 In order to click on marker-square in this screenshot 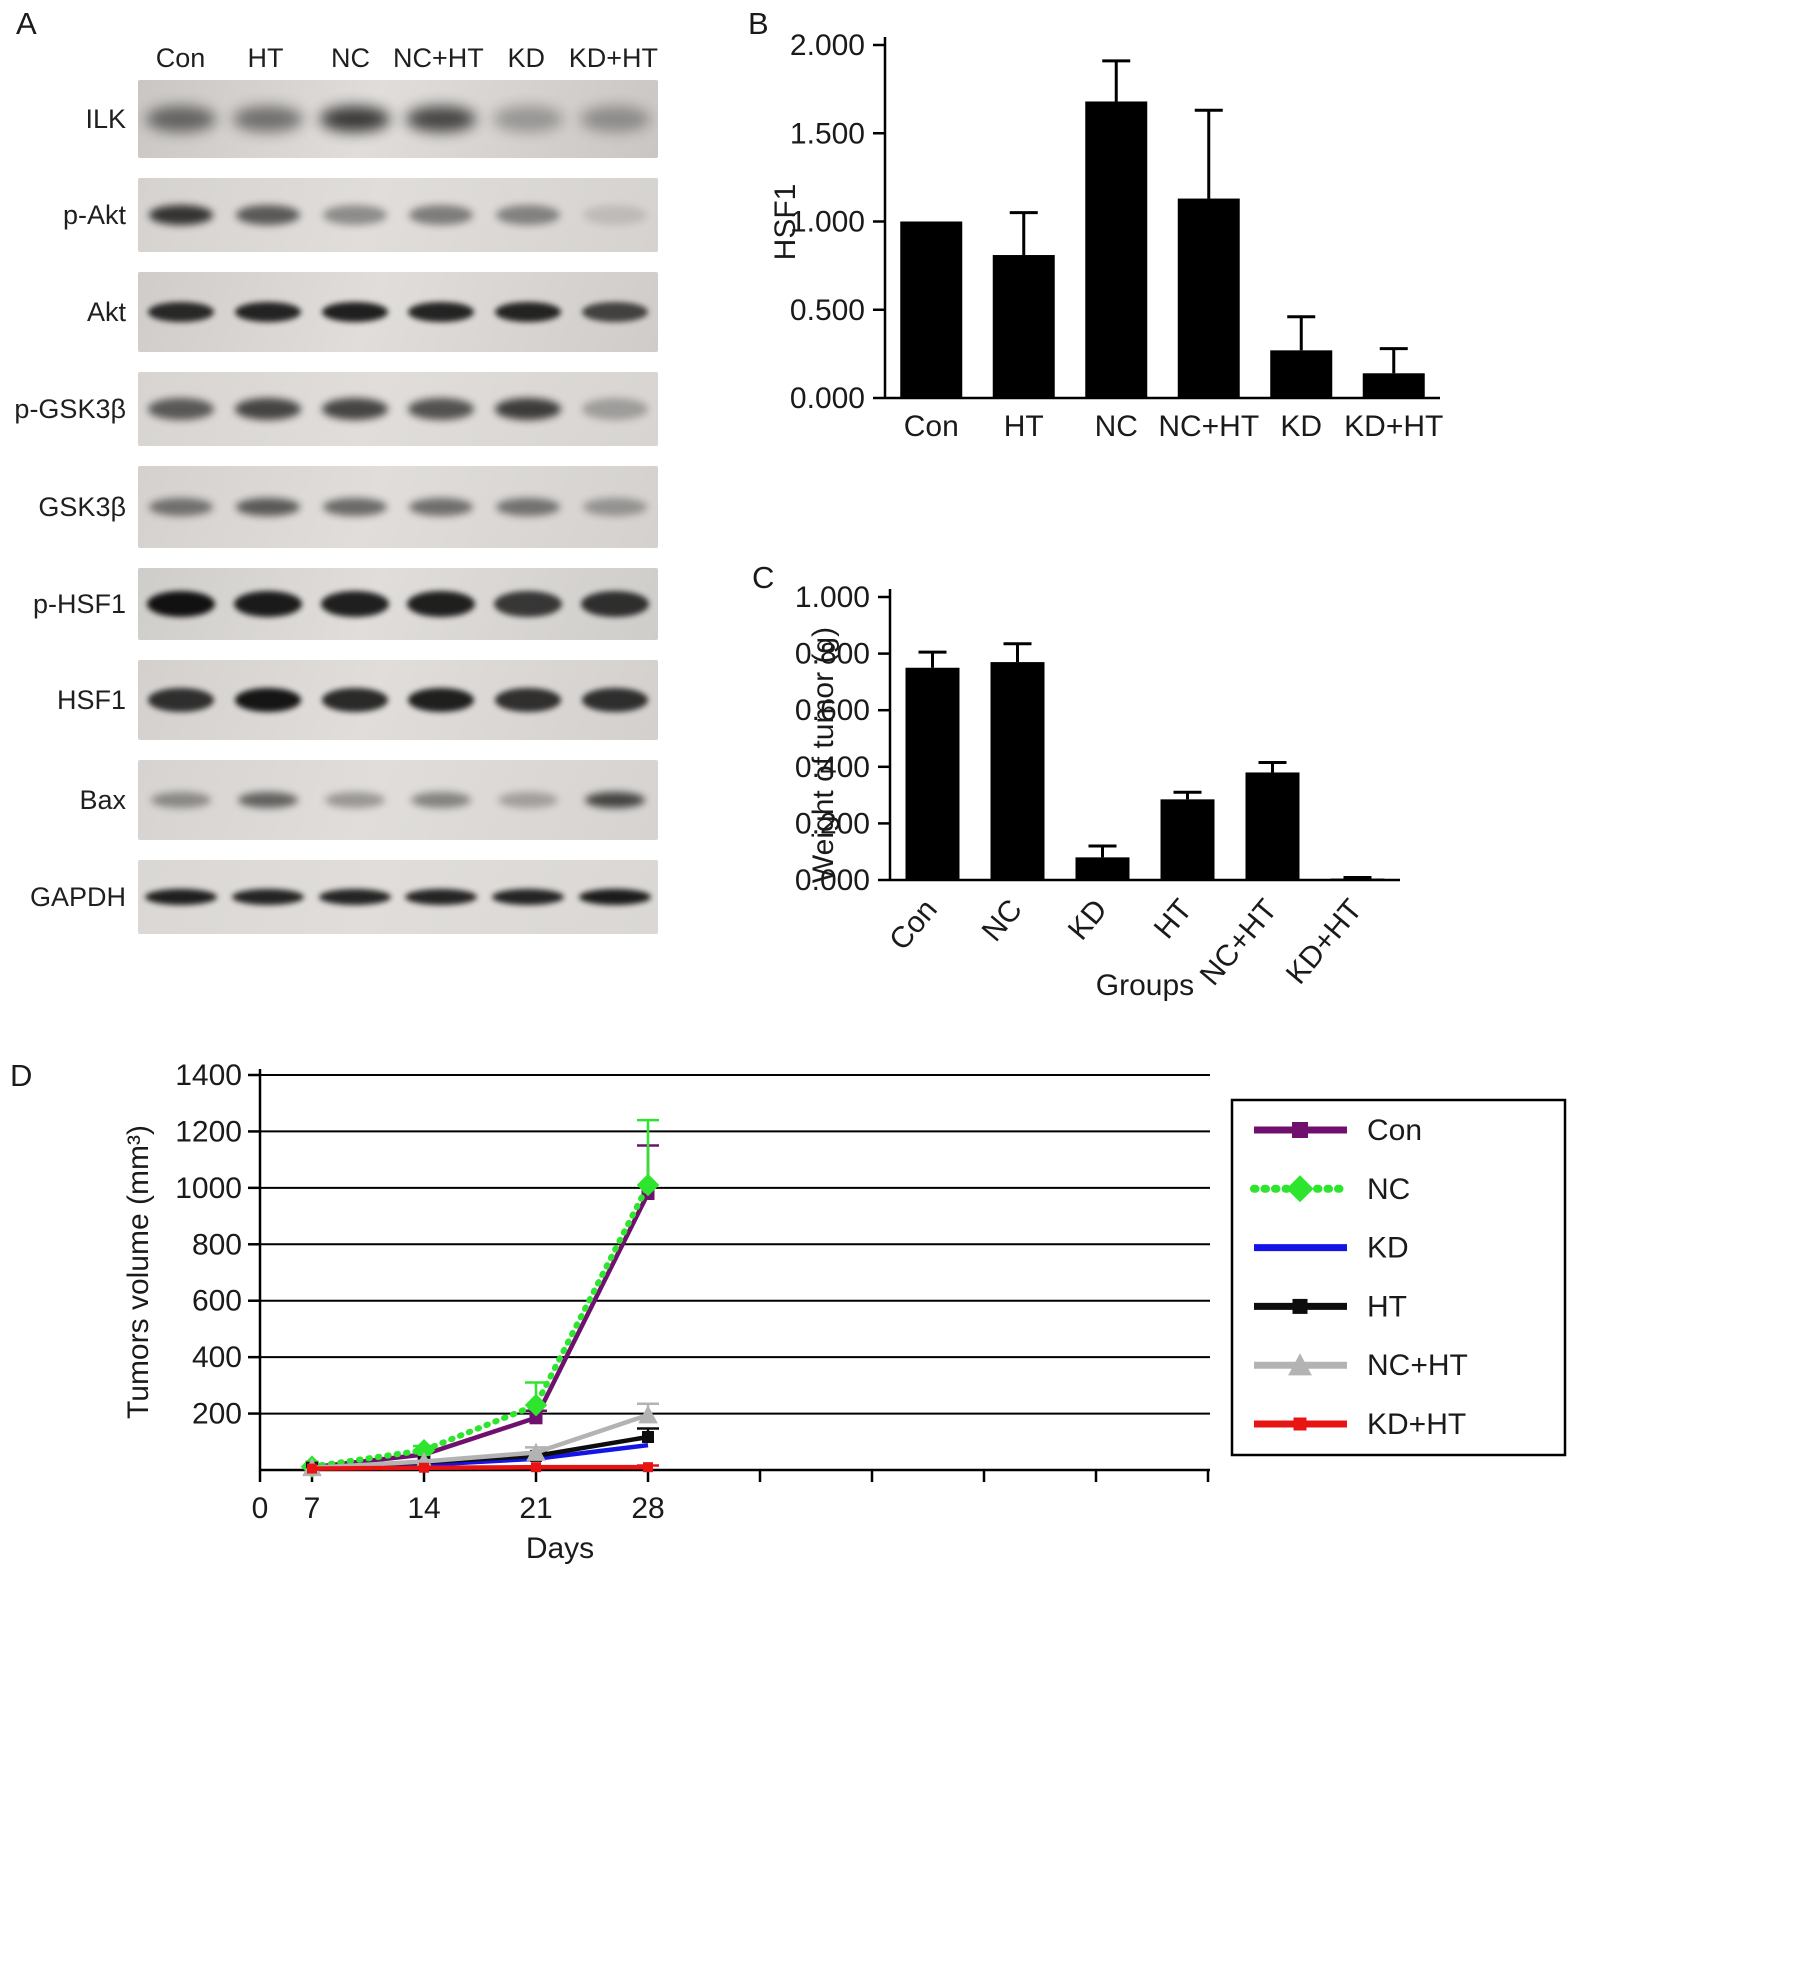, I will do `click(312, 1468)`.